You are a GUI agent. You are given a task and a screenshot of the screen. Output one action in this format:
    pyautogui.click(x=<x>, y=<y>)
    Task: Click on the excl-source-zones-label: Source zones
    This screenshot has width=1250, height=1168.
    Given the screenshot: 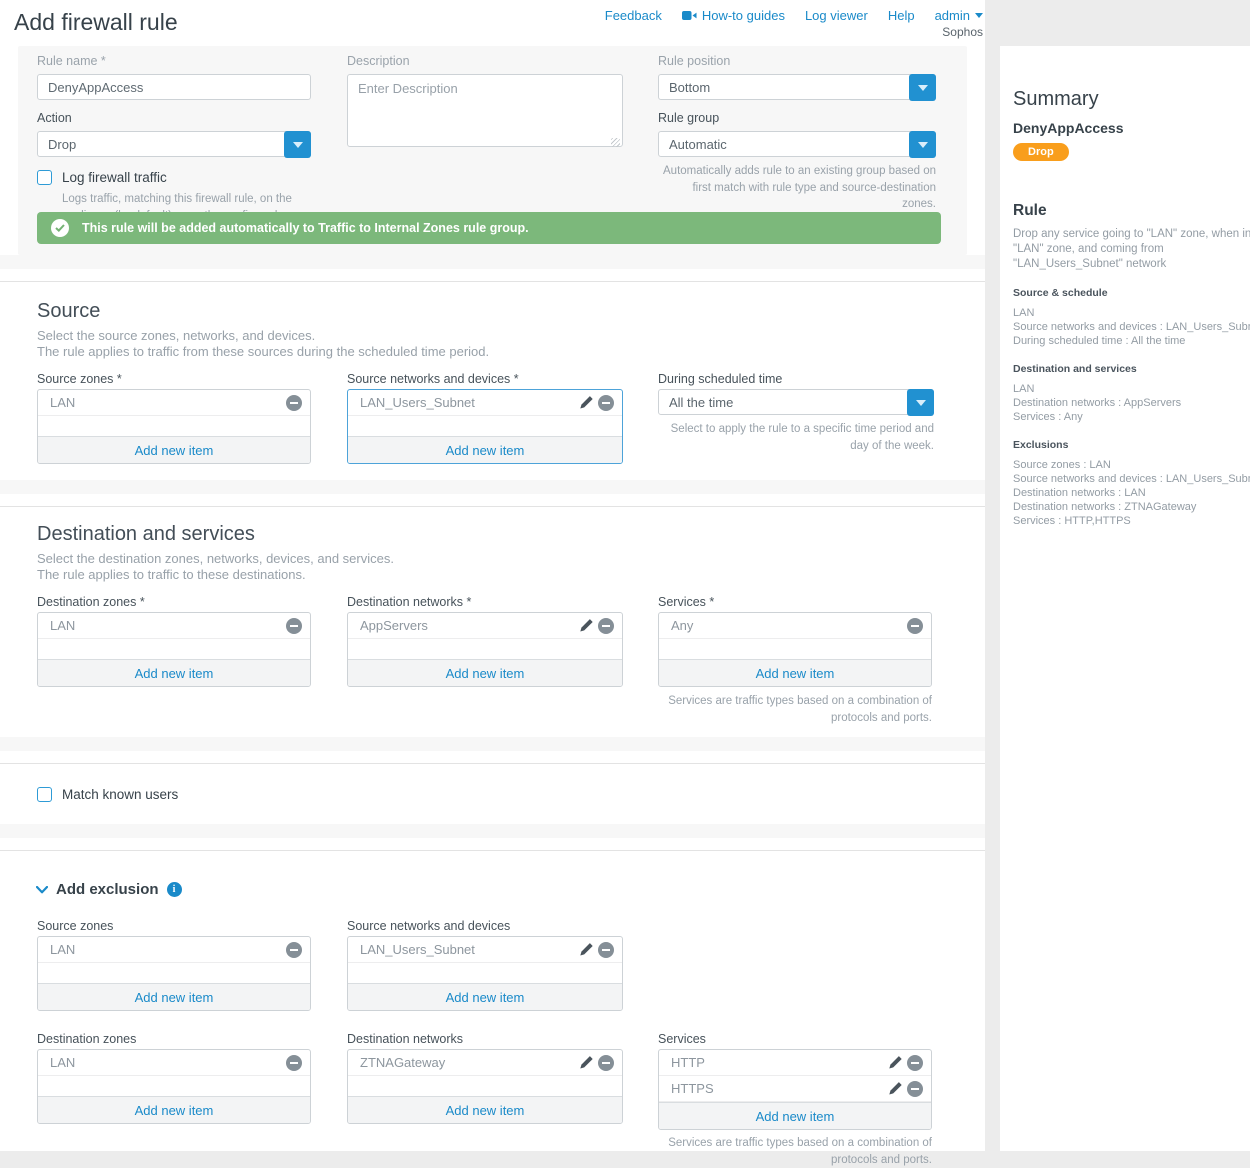 What is the action you would take?
    pyautogui.click(x=75, y=926)
    